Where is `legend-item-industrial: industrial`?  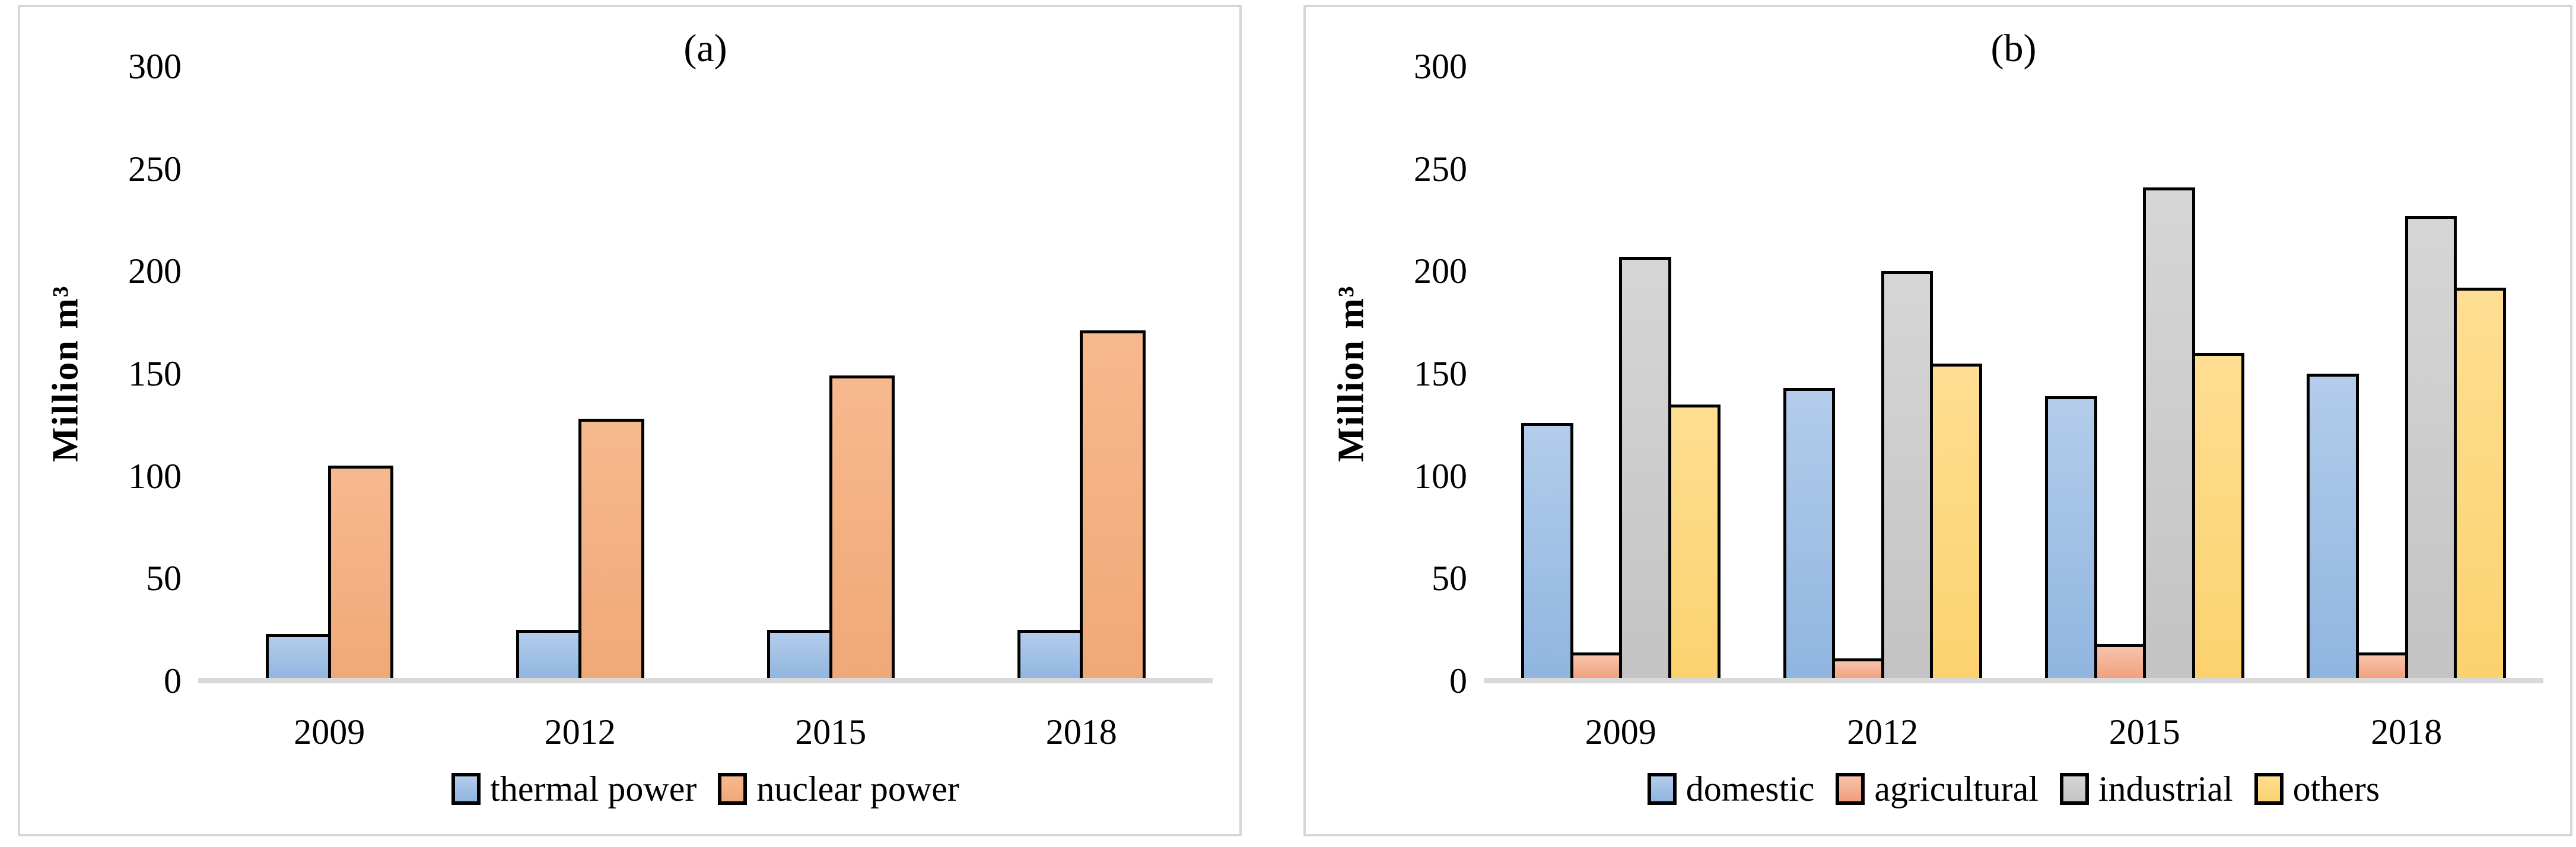 legend-item-industrial: industrial is located at coordinates (2146, 788).